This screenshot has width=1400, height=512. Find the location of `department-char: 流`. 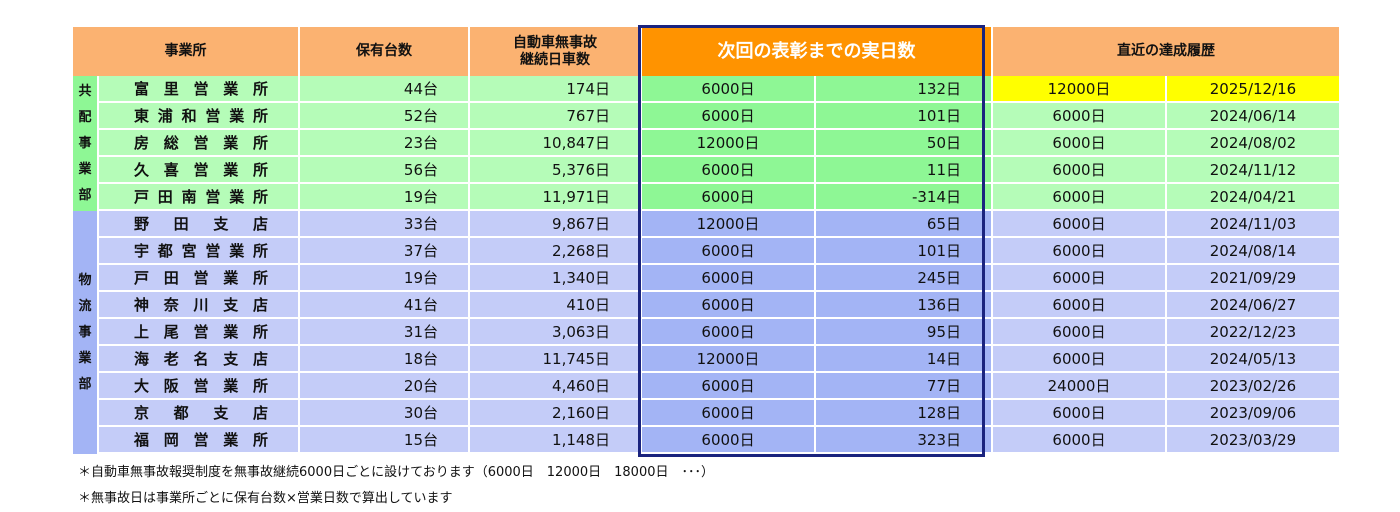

department-char: 流 is located at coordinates (85, 306).